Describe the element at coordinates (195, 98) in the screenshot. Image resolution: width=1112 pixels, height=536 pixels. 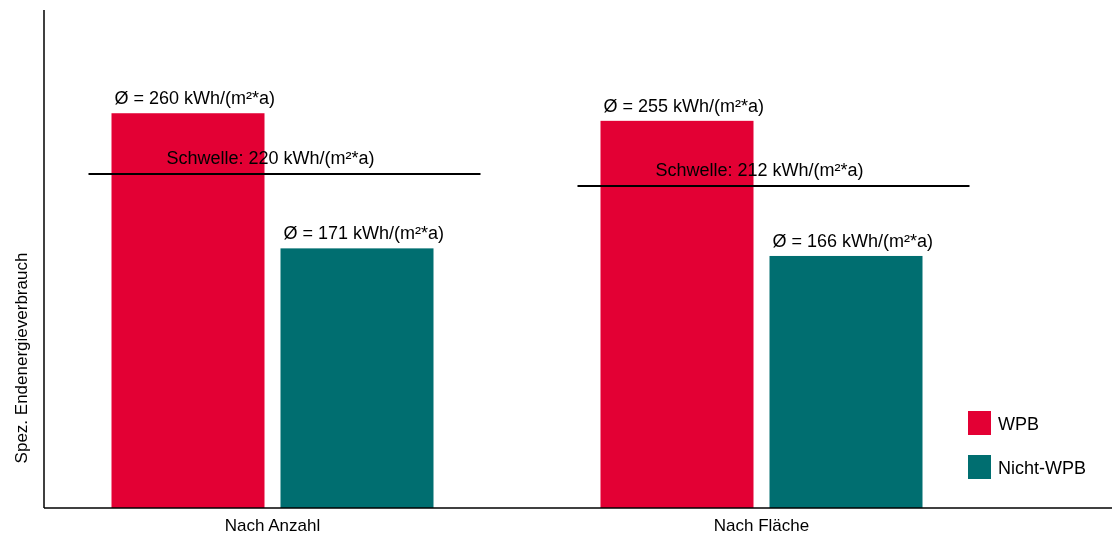
I see `data-label: Ø = 260 kWh/(m²*a)` at that location.